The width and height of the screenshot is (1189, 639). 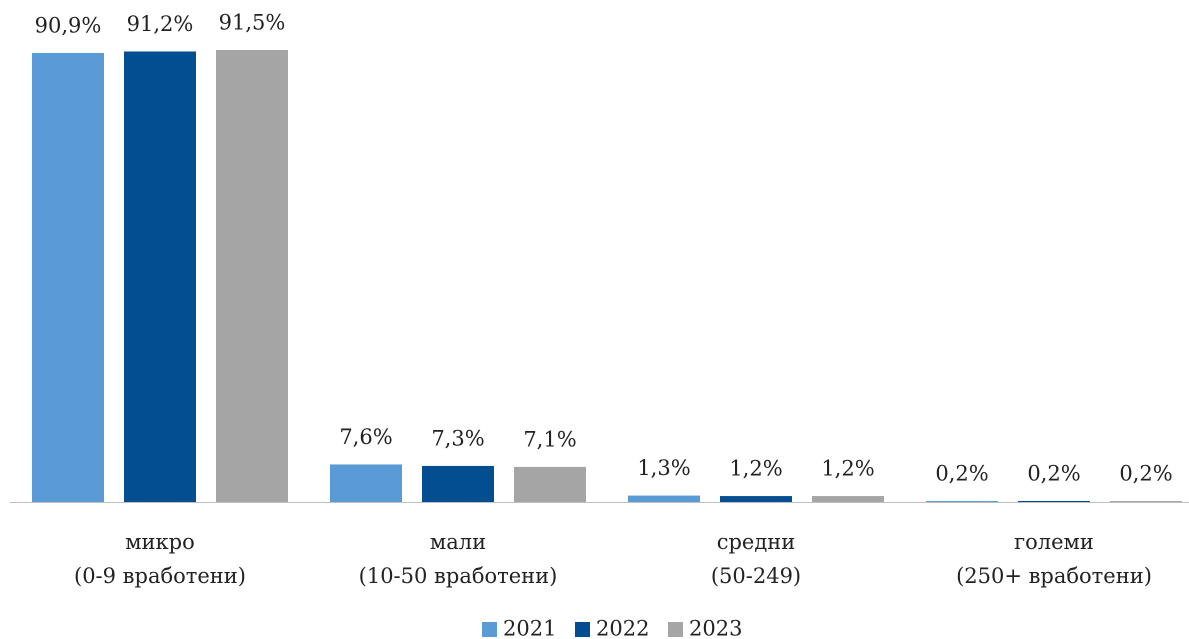 What do you see at coordinates (549, 439) in the screenshot?
I see `data-label: 7,1%` at bounding box center [549, 439].